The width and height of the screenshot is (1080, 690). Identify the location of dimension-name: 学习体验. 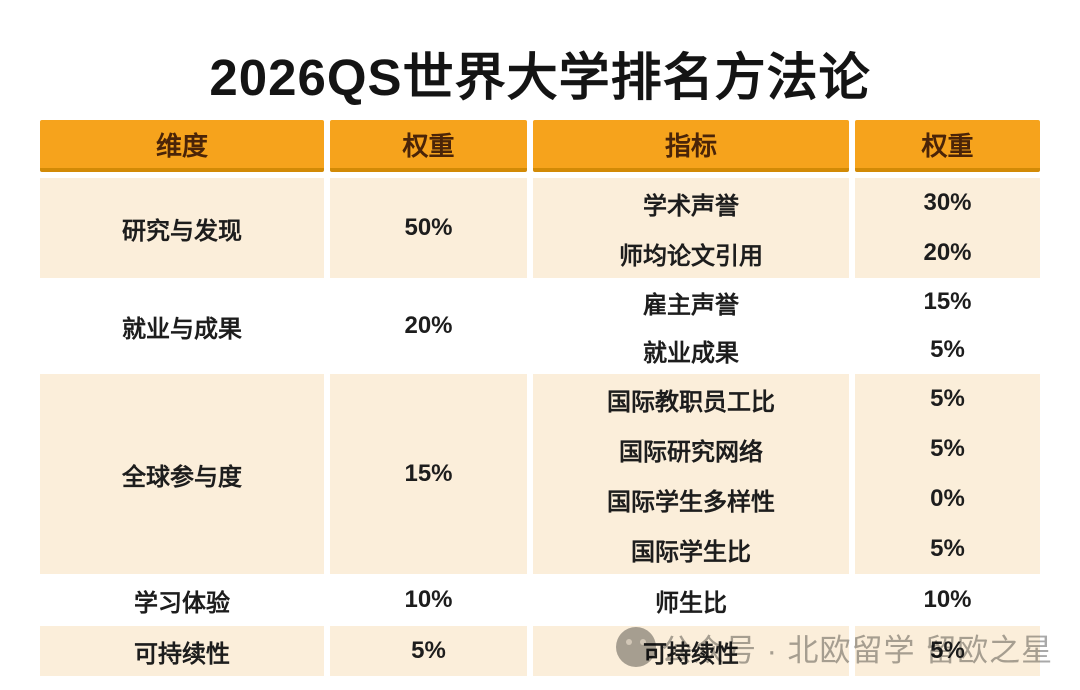
(182, 603).